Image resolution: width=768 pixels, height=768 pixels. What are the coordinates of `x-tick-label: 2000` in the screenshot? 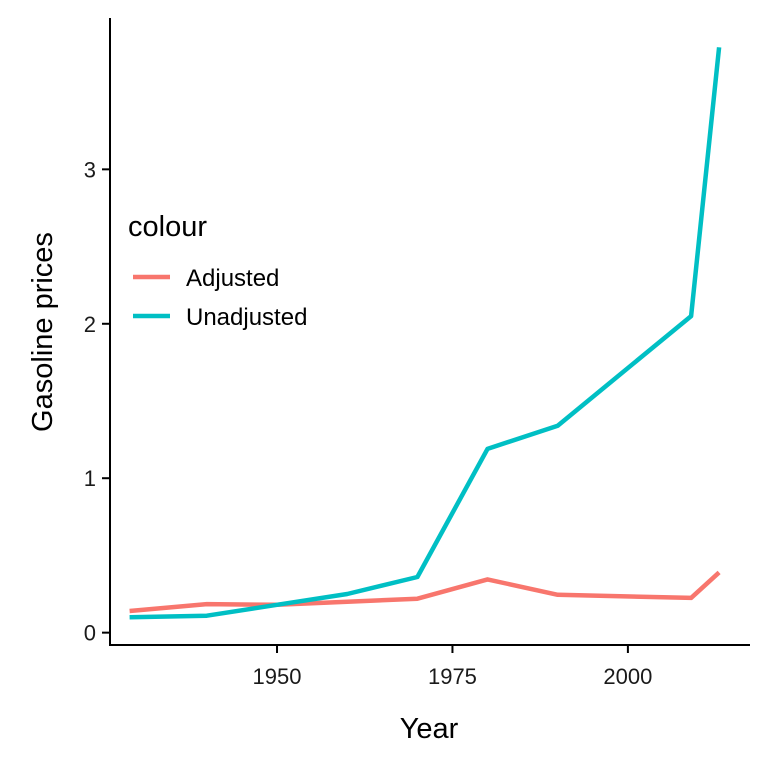 It's located at (627, 676).